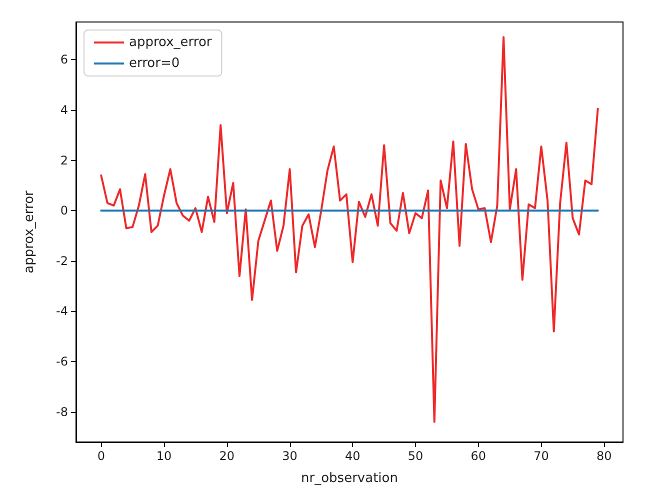 This screenshot has height=500, width=653. I want to click on y-tick-label: -2, so click(62, 261).